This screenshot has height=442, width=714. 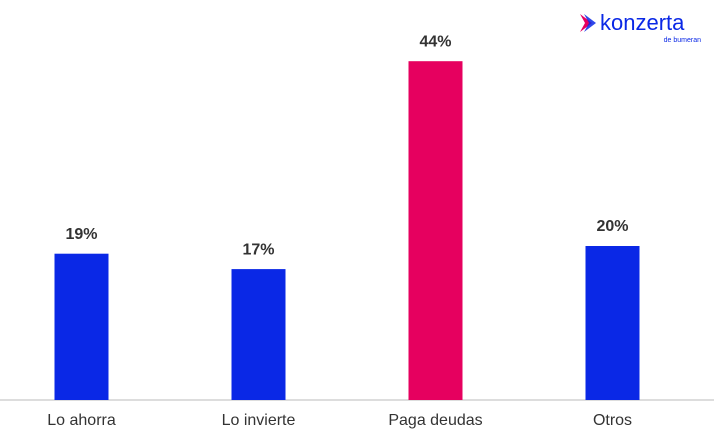 I want to click on logo-tagline: de bumeran, so click(x=682, y=40).